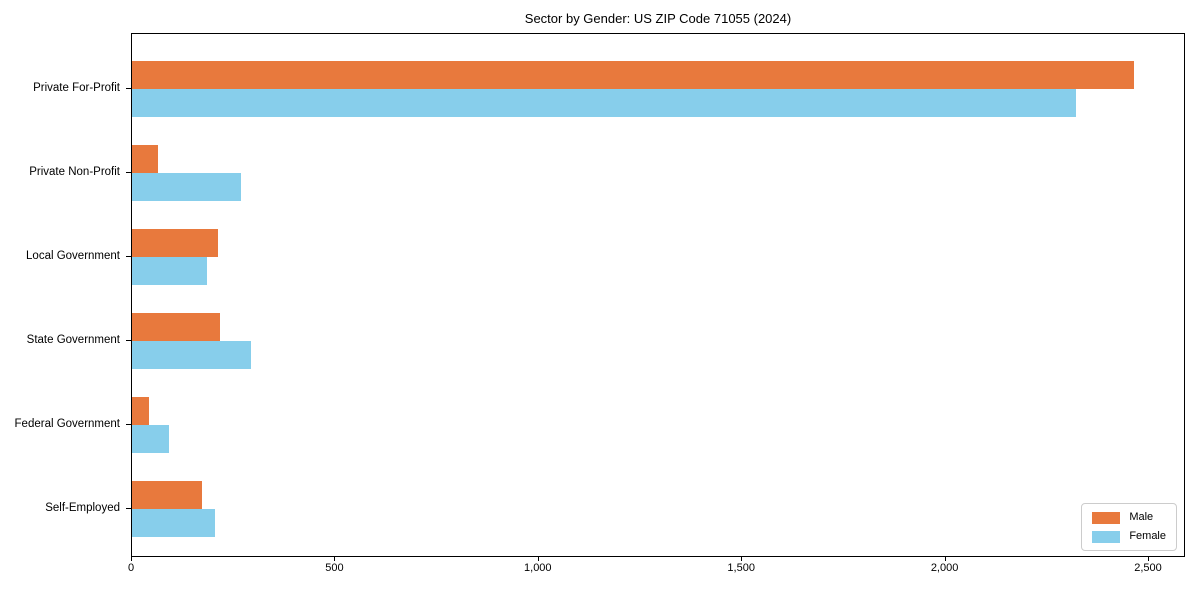 This screenshot has height=600, width=1200. What do you see at coordinates (633, 75) in the screenshot?
I see `bar-male-private-for-profit` at bounding box center [633, 75].